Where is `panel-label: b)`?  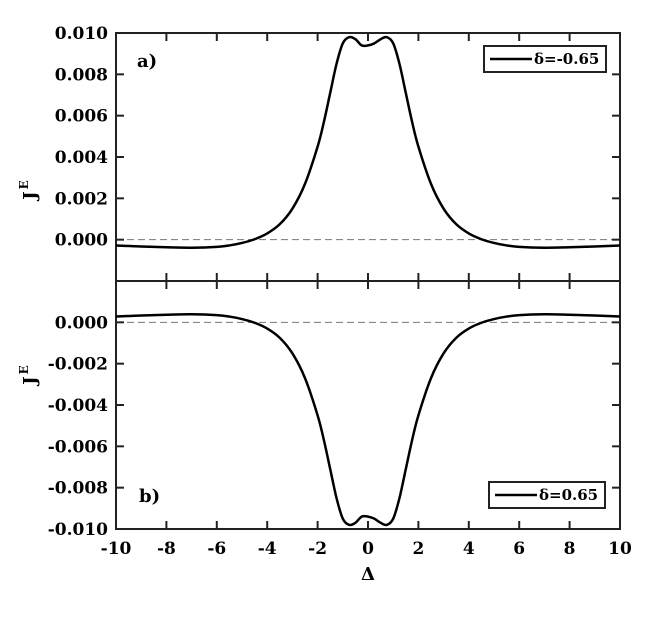 panel-label: b) is located at coordinates (149, 496).